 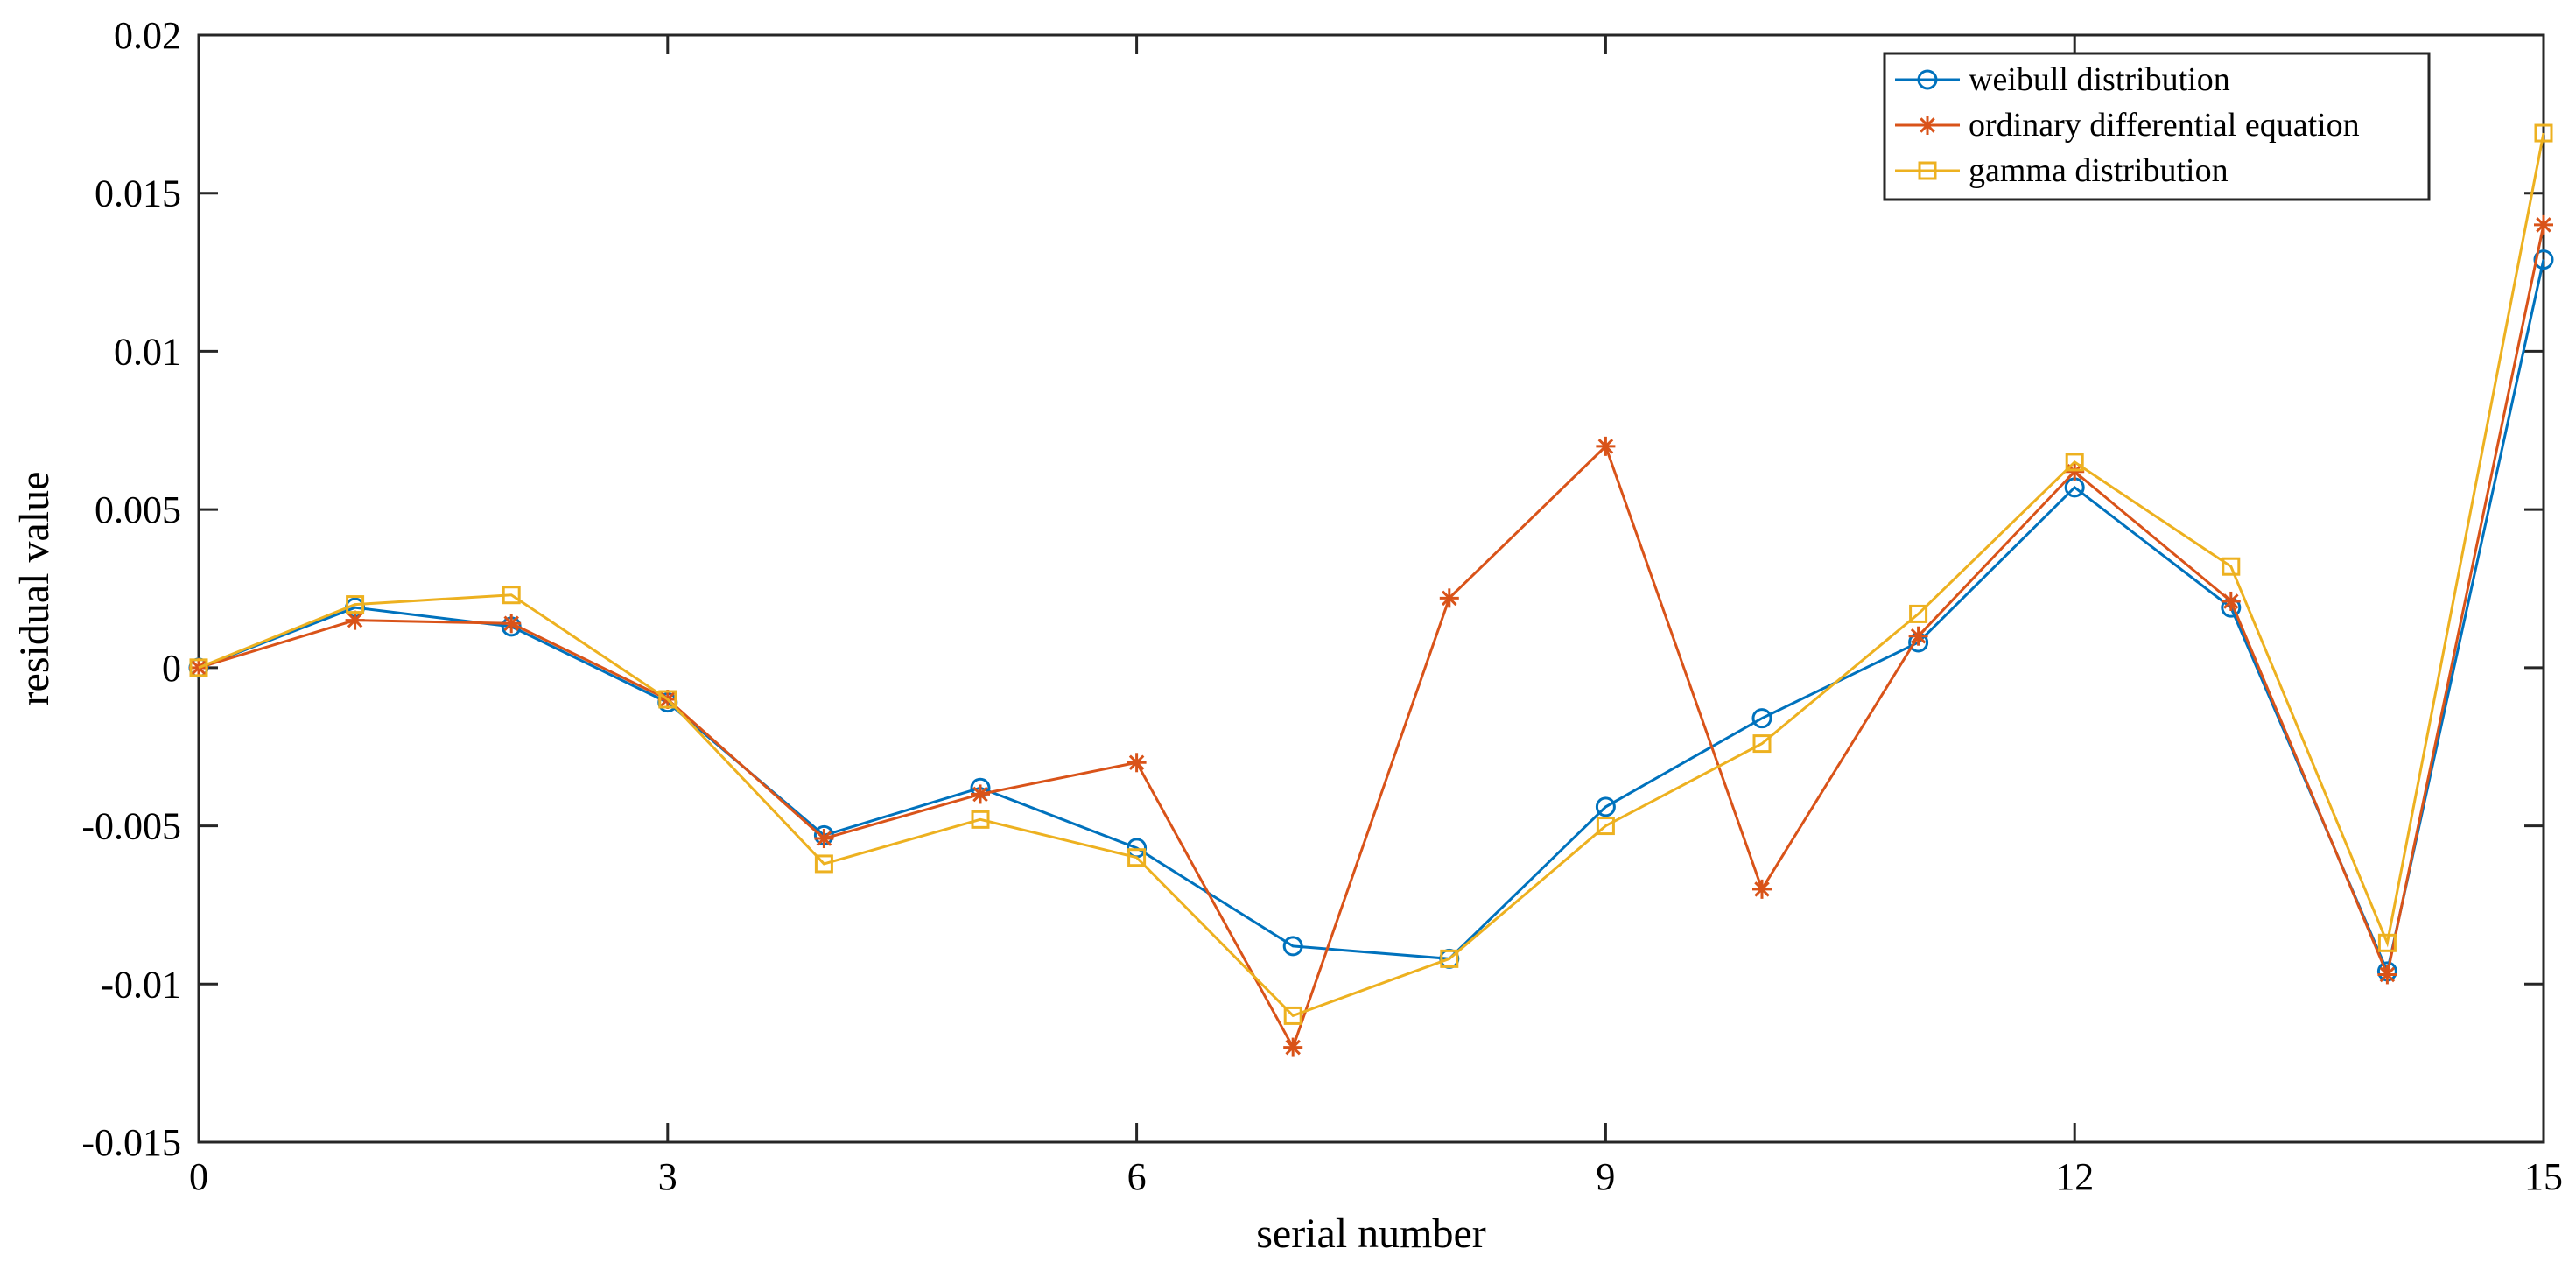 What do you see at coordinates (199, 1176) in the screenshot?
I see `x-tick-label: 0` at bounding box center [199, 1176].